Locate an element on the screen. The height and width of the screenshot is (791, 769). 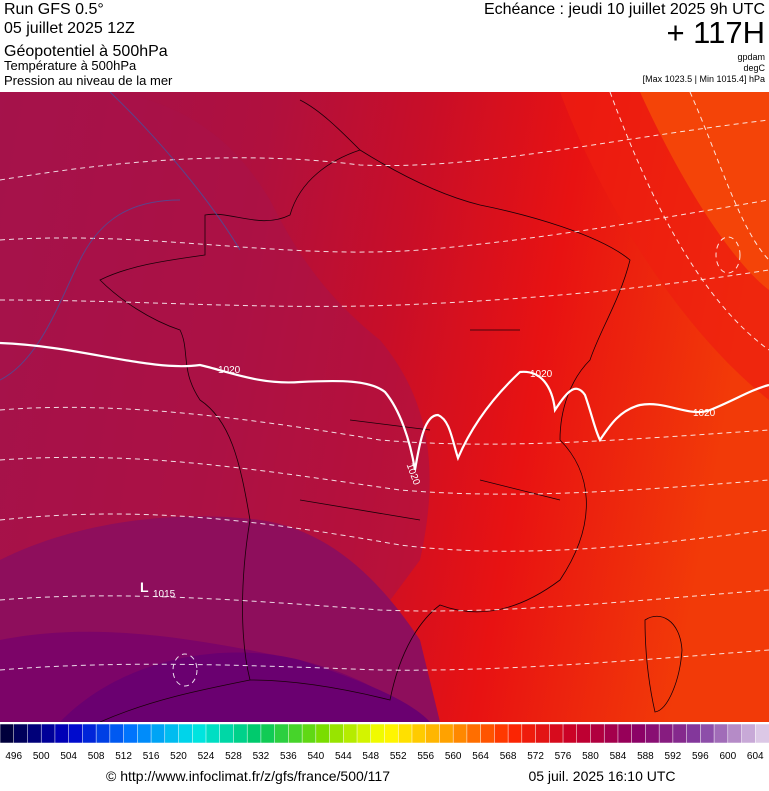
colorbar-label: 524 is located at coordinates (206, 756).